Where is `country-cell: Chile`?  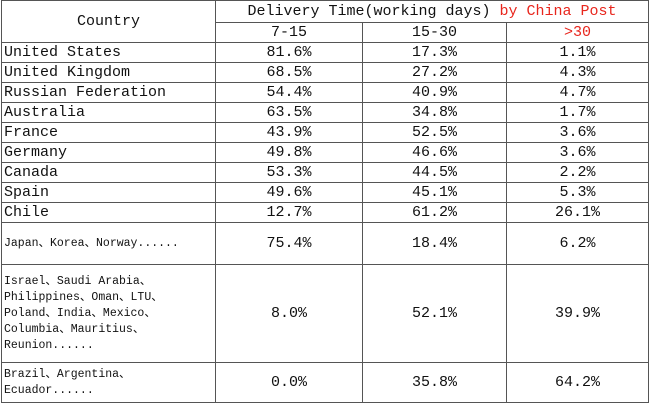 country-cell: Chile is located at coordinates (108, 212).